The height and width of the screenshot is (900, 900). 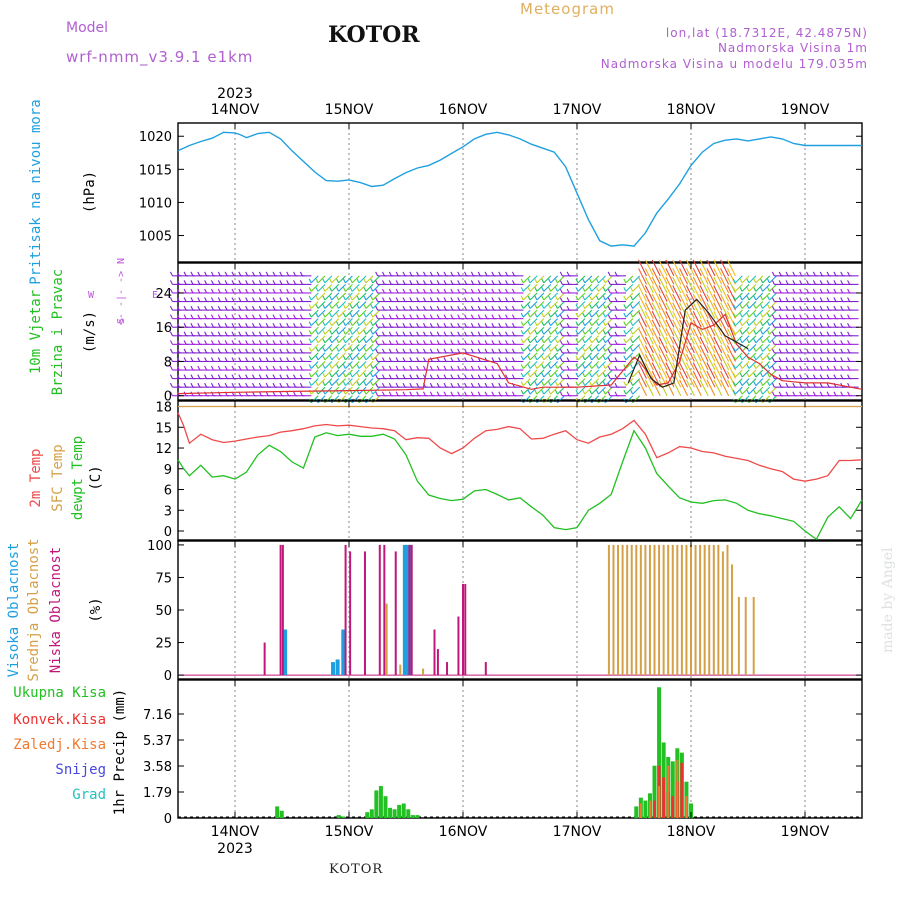 I want to click on y-tick-label: 12, so click(x=163, y=449).